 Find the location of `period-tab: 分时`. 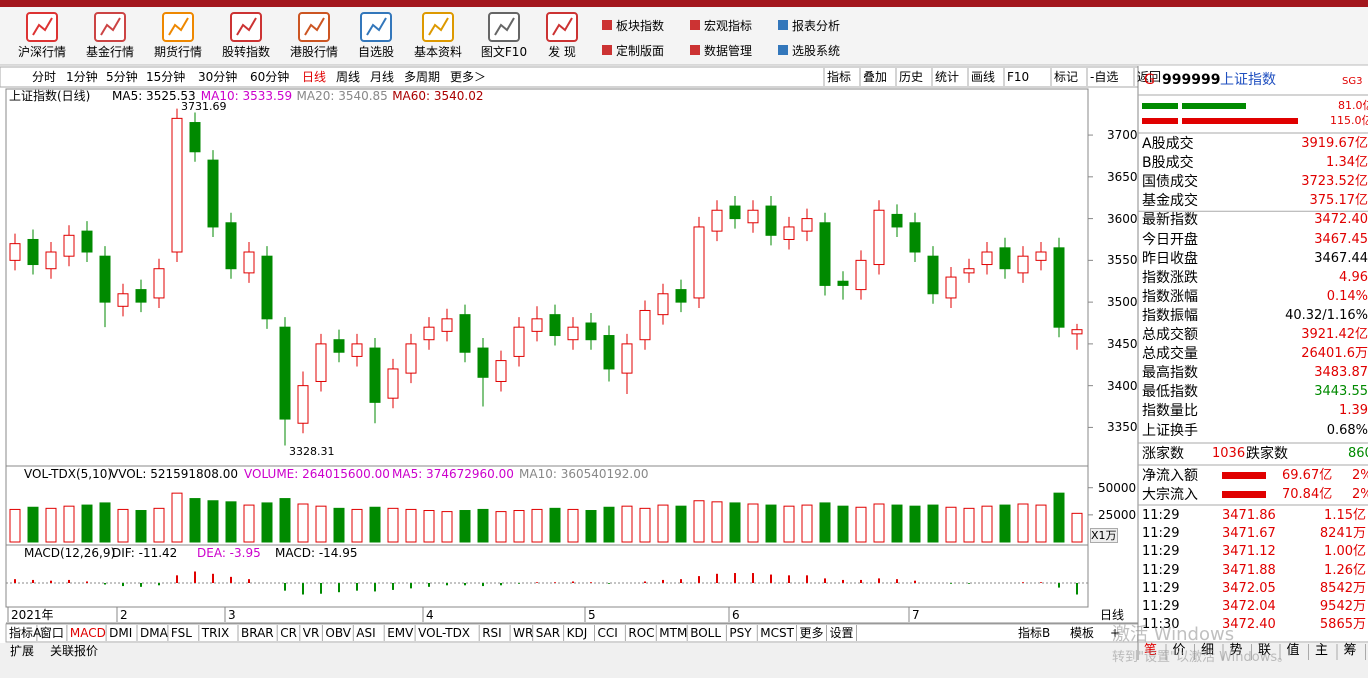

period-tab: 分时 is located at coordinates (44, 77).